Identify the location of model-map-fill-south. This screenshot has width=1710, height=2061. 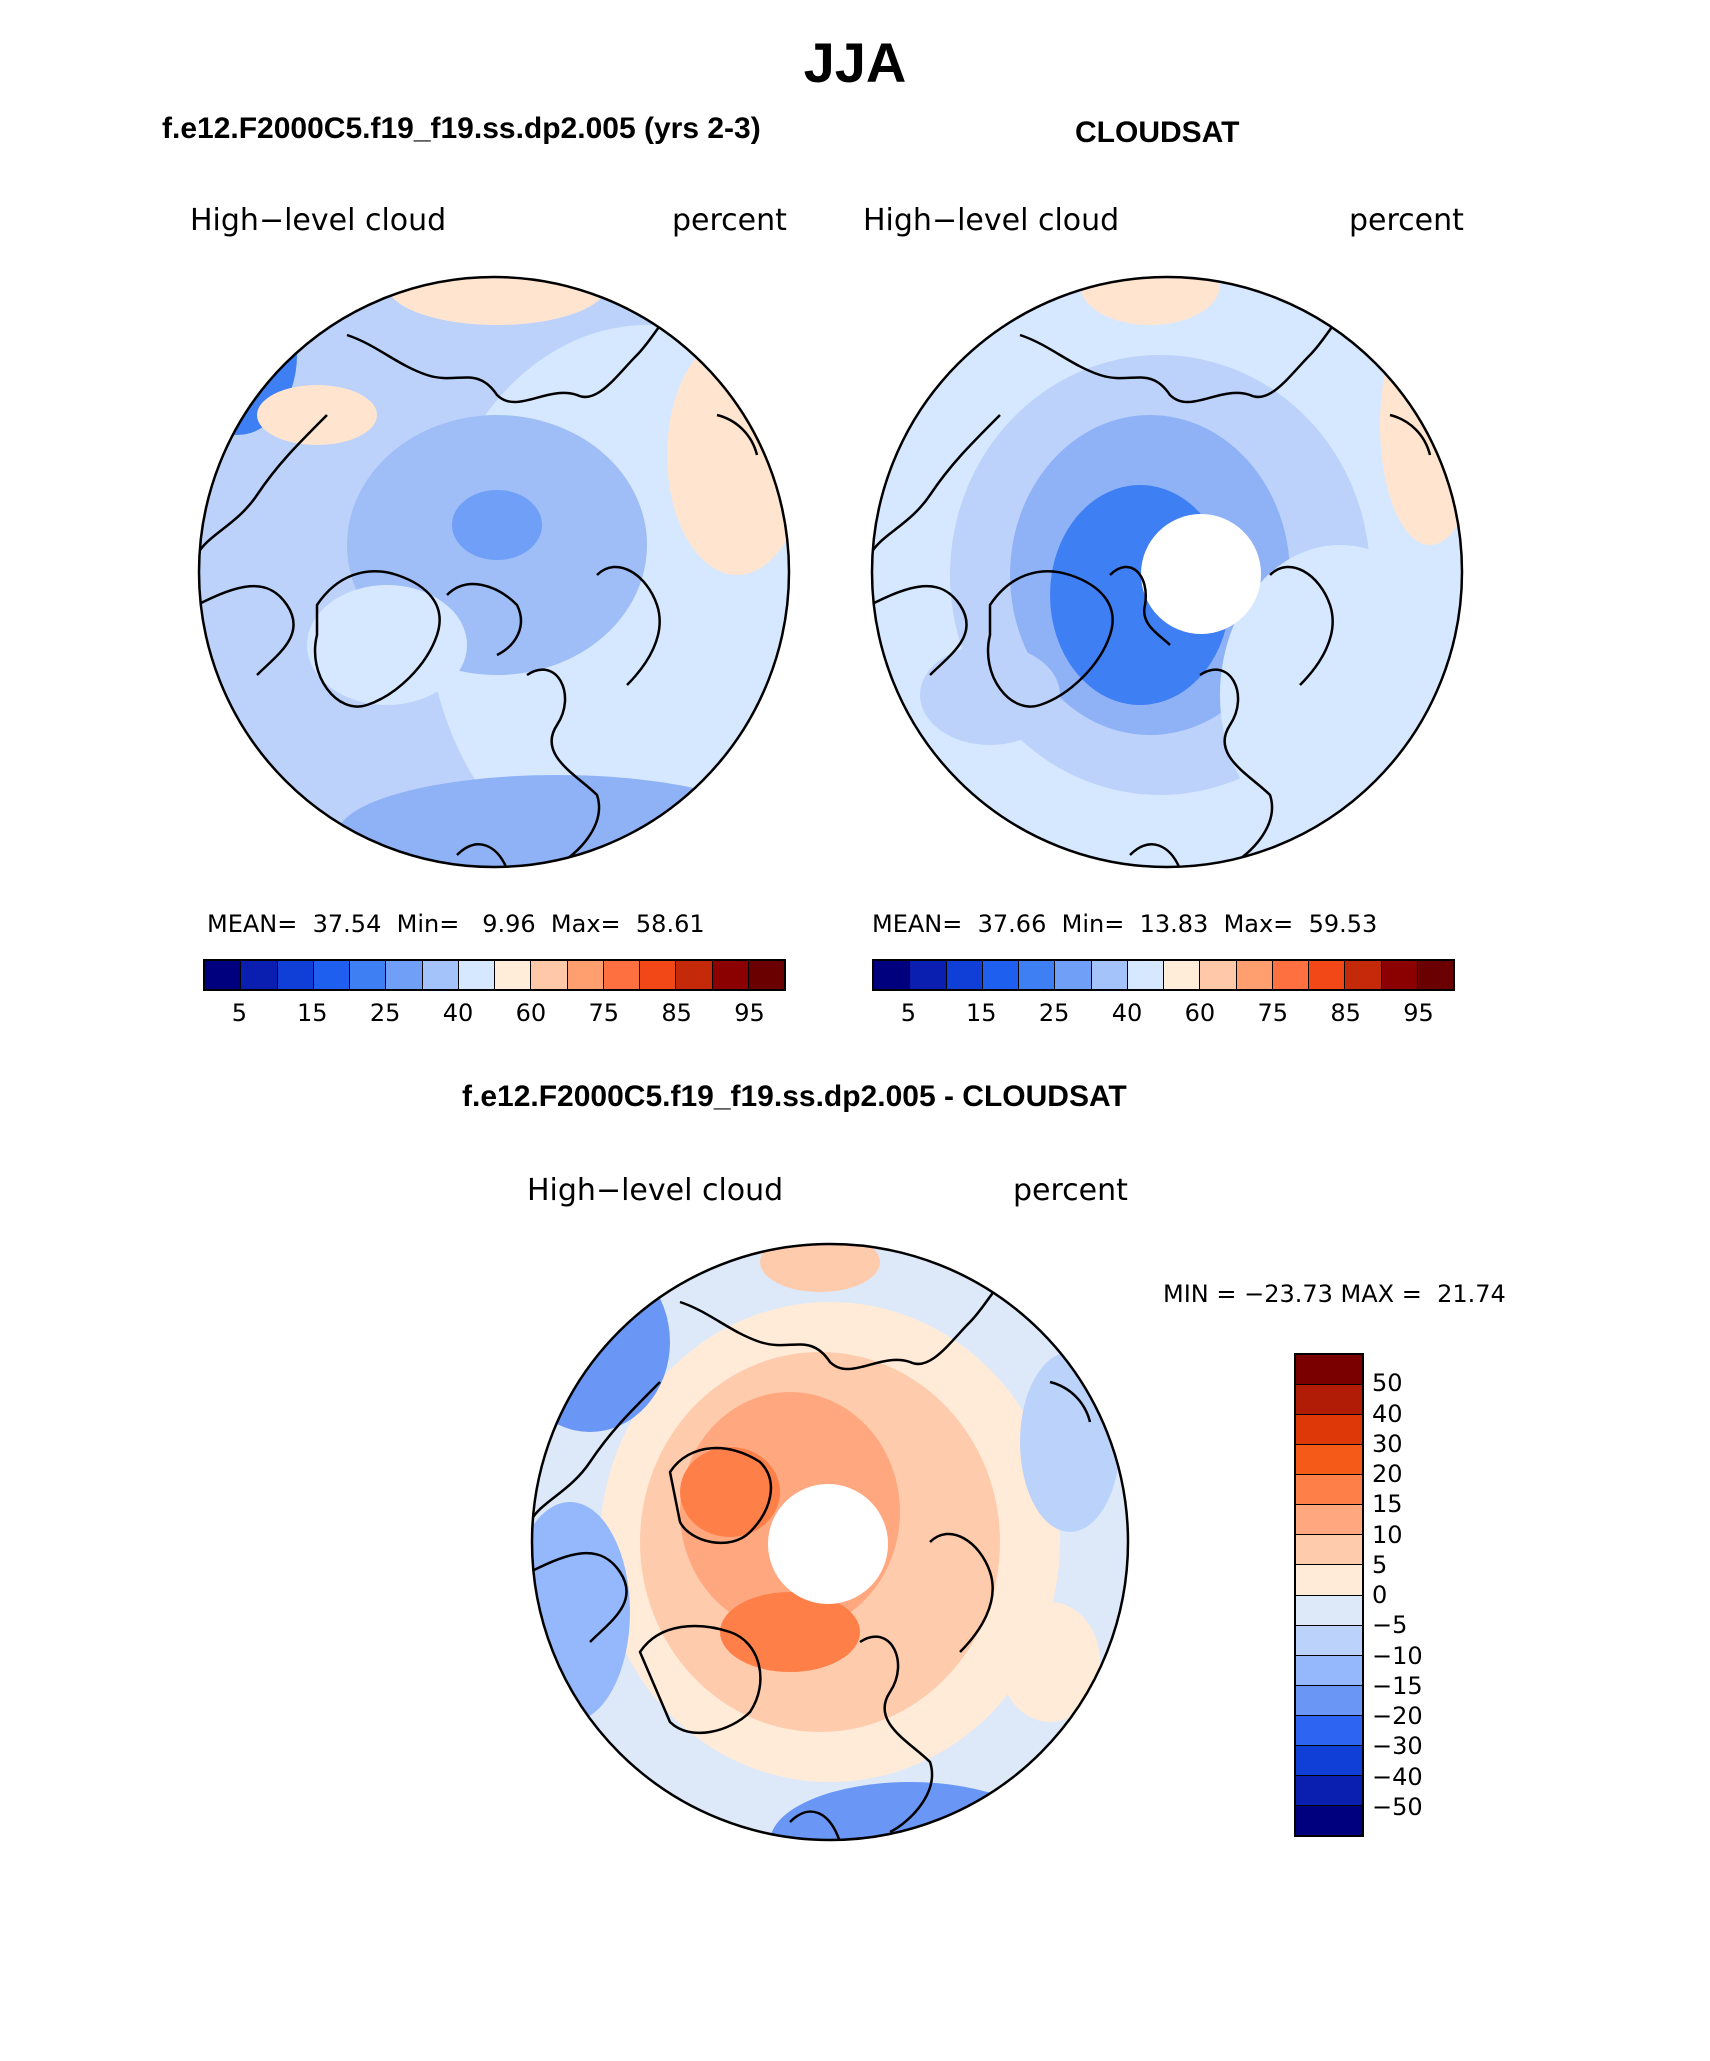
(557, 821).